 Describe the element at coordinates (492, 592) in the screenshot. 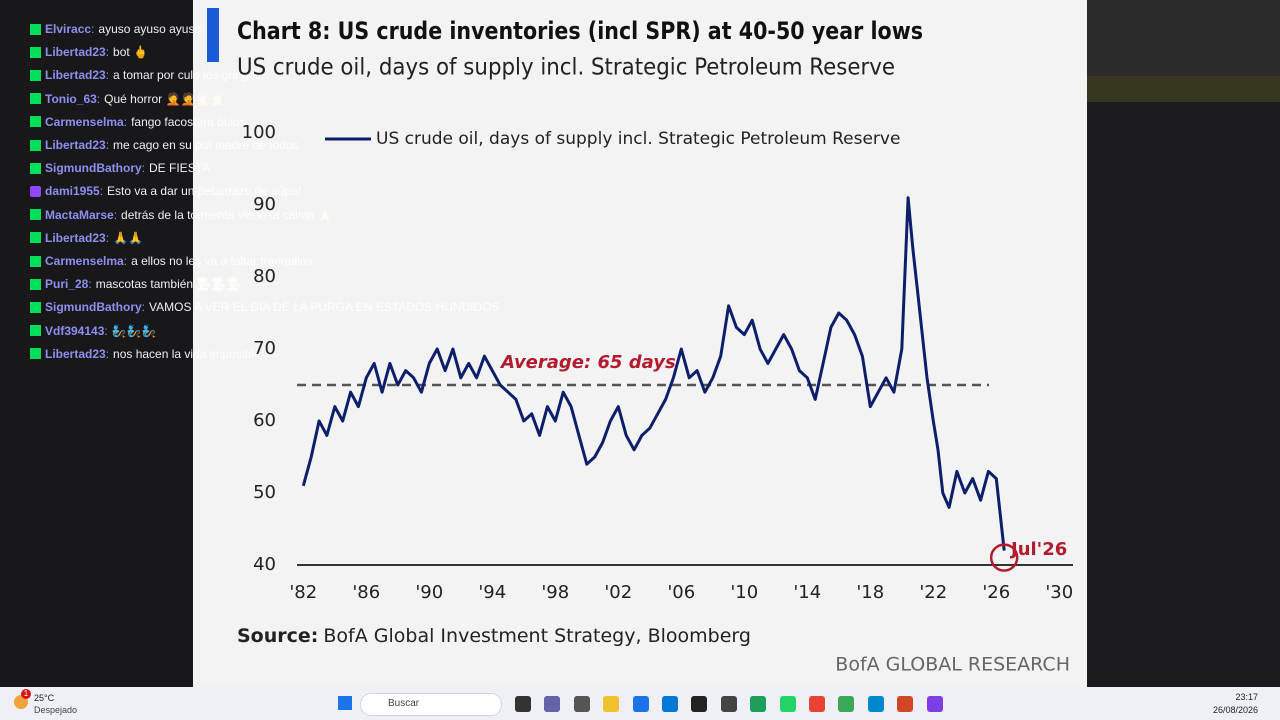

I see `x-tick-label: '94` at that location.